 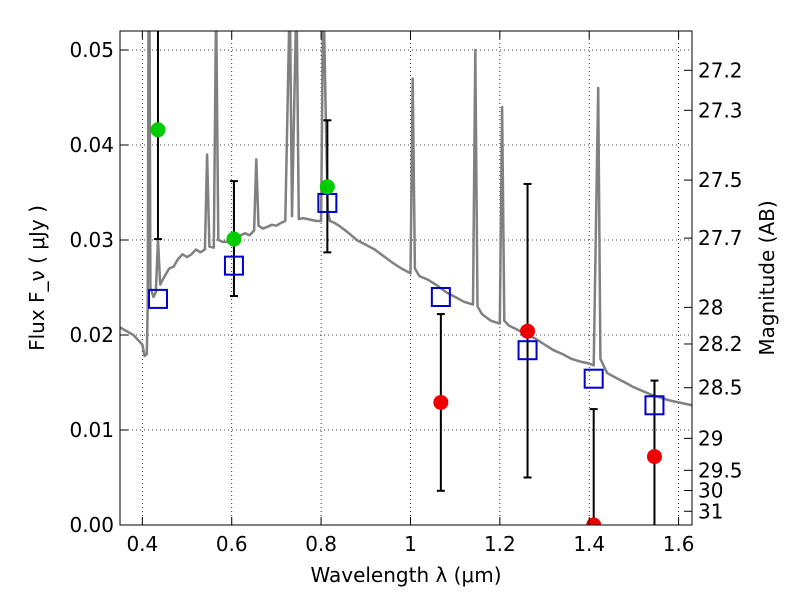 I want to click on right-tick-label: 31, so click(x=710, y=511).